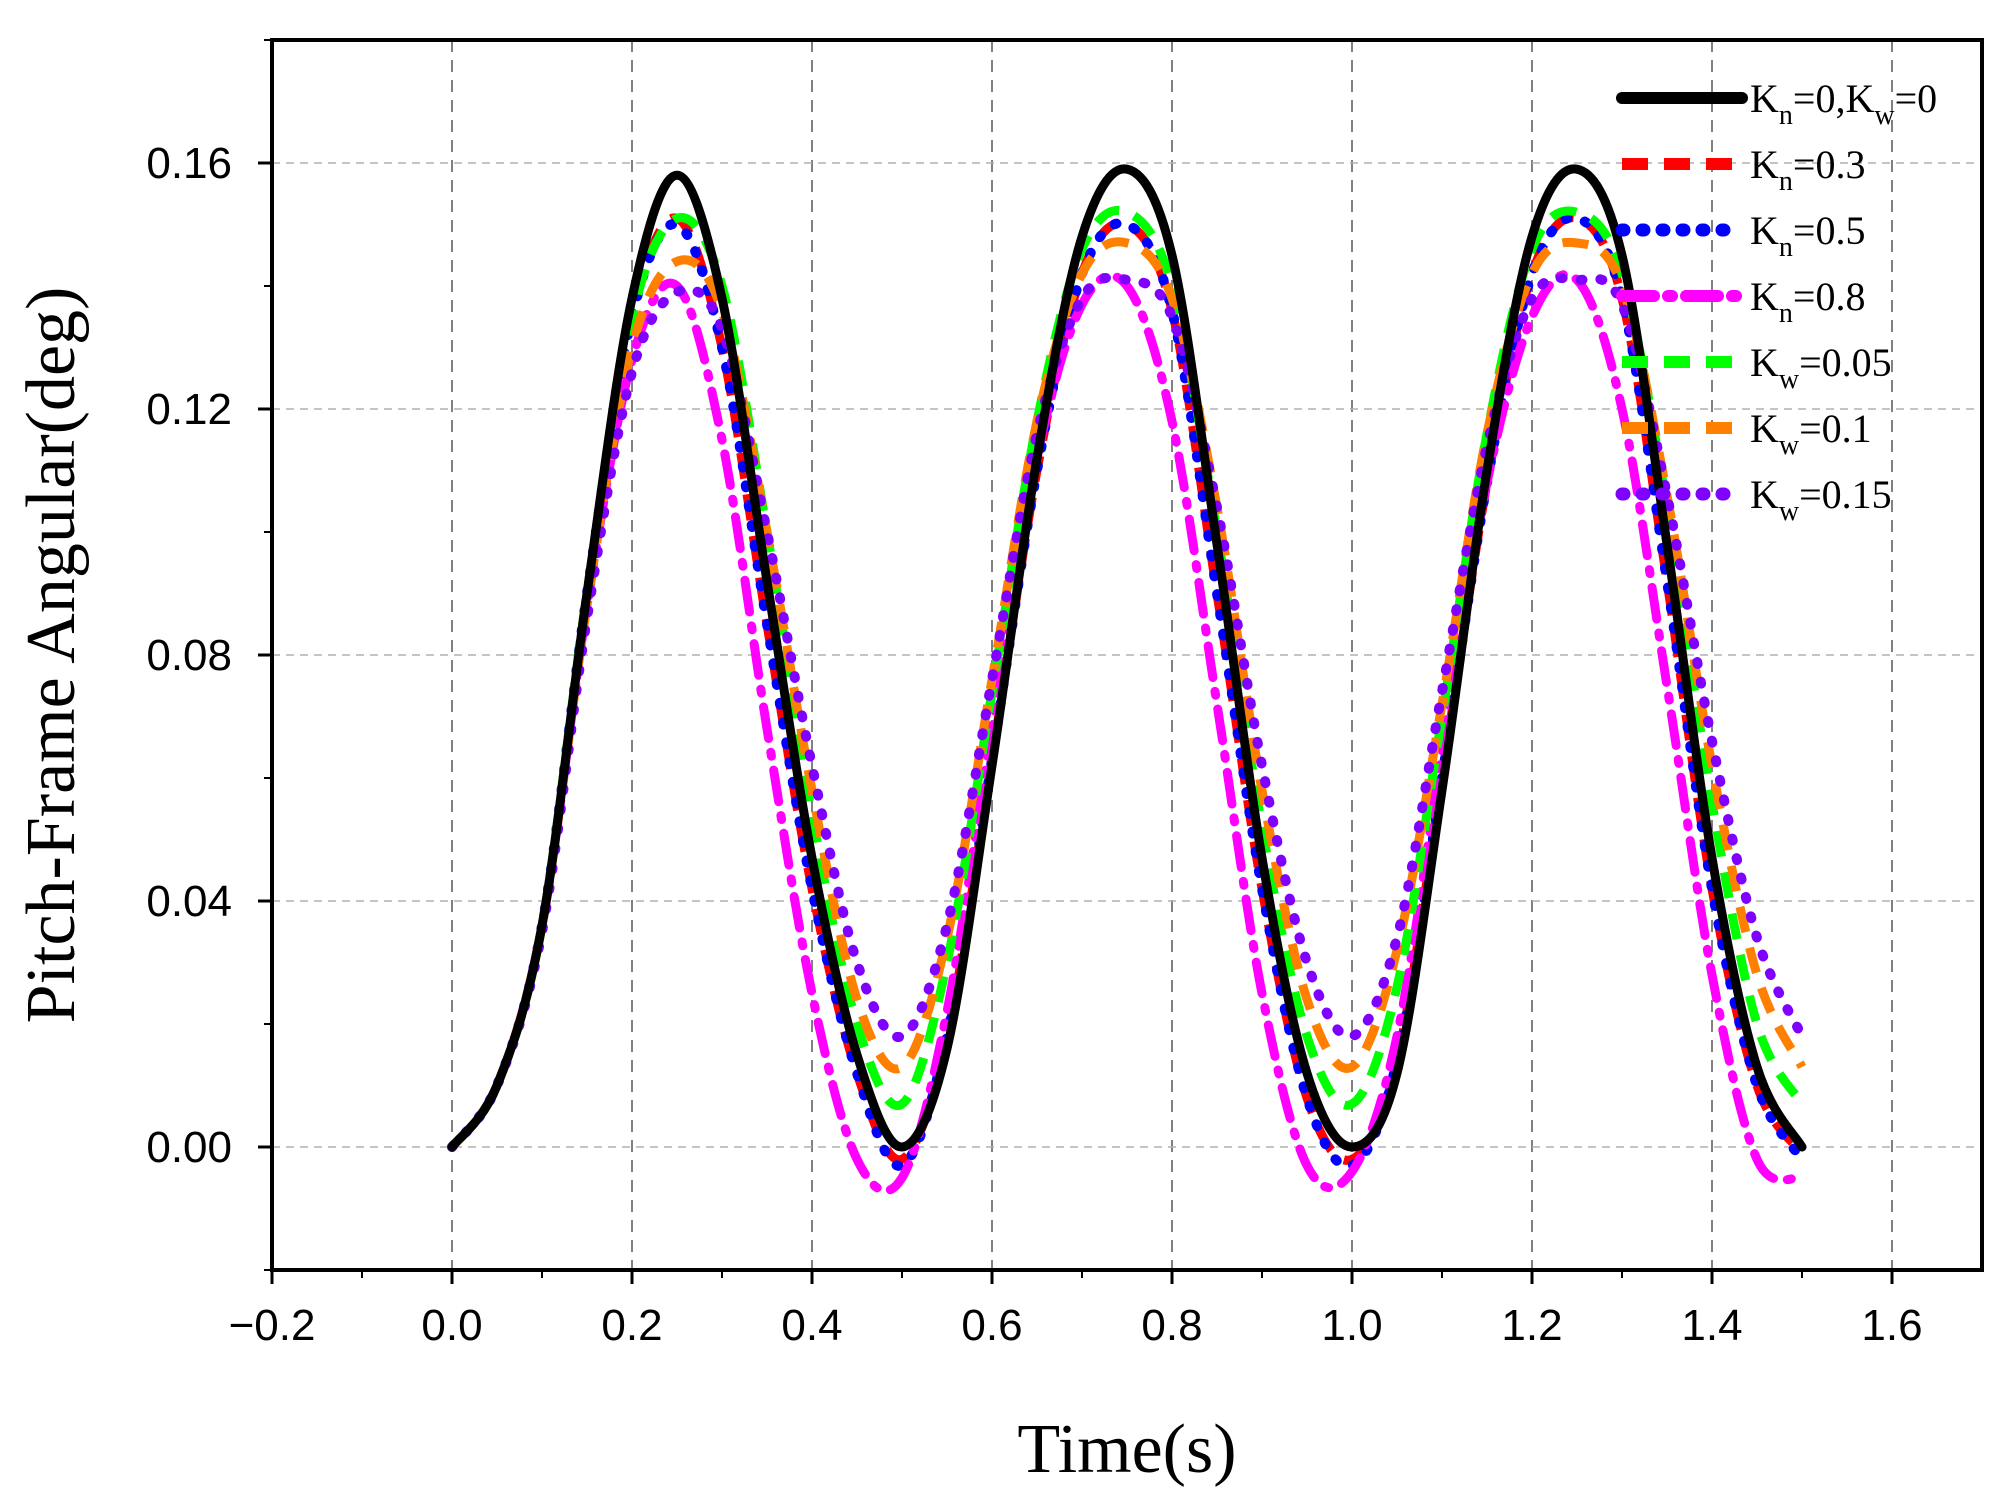  Describe the element at coordinates (189, 655) in the screenshot. I see `y-tick-label: 0.08` at that location.